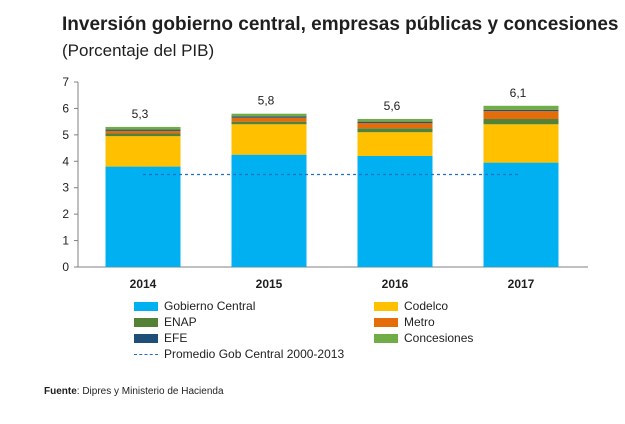 The image size is (625, 424). I want to click on y-tick-label: 6, so click(65, 108).